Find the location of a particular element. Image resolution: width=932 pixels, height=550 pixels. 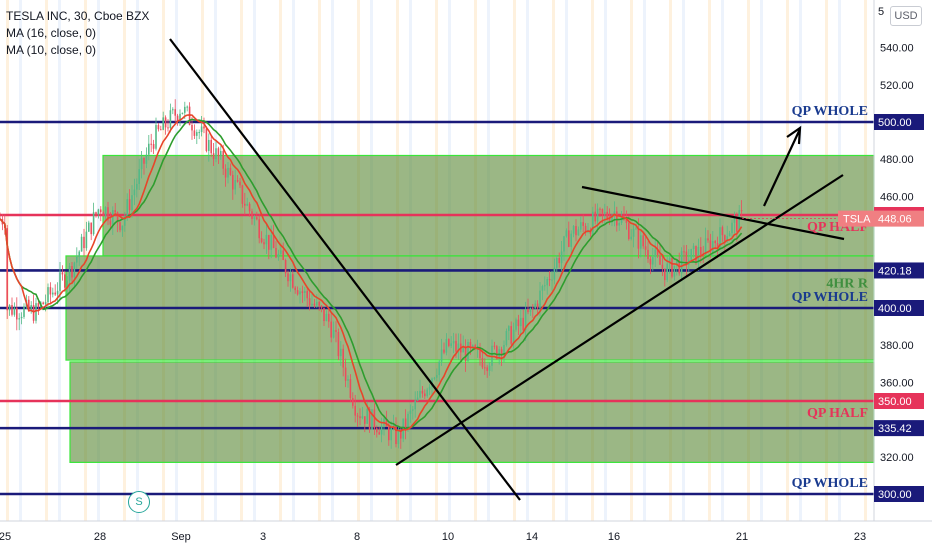

ma10-legend: MA (10, close, 0) is located at coordinates (51, 50).